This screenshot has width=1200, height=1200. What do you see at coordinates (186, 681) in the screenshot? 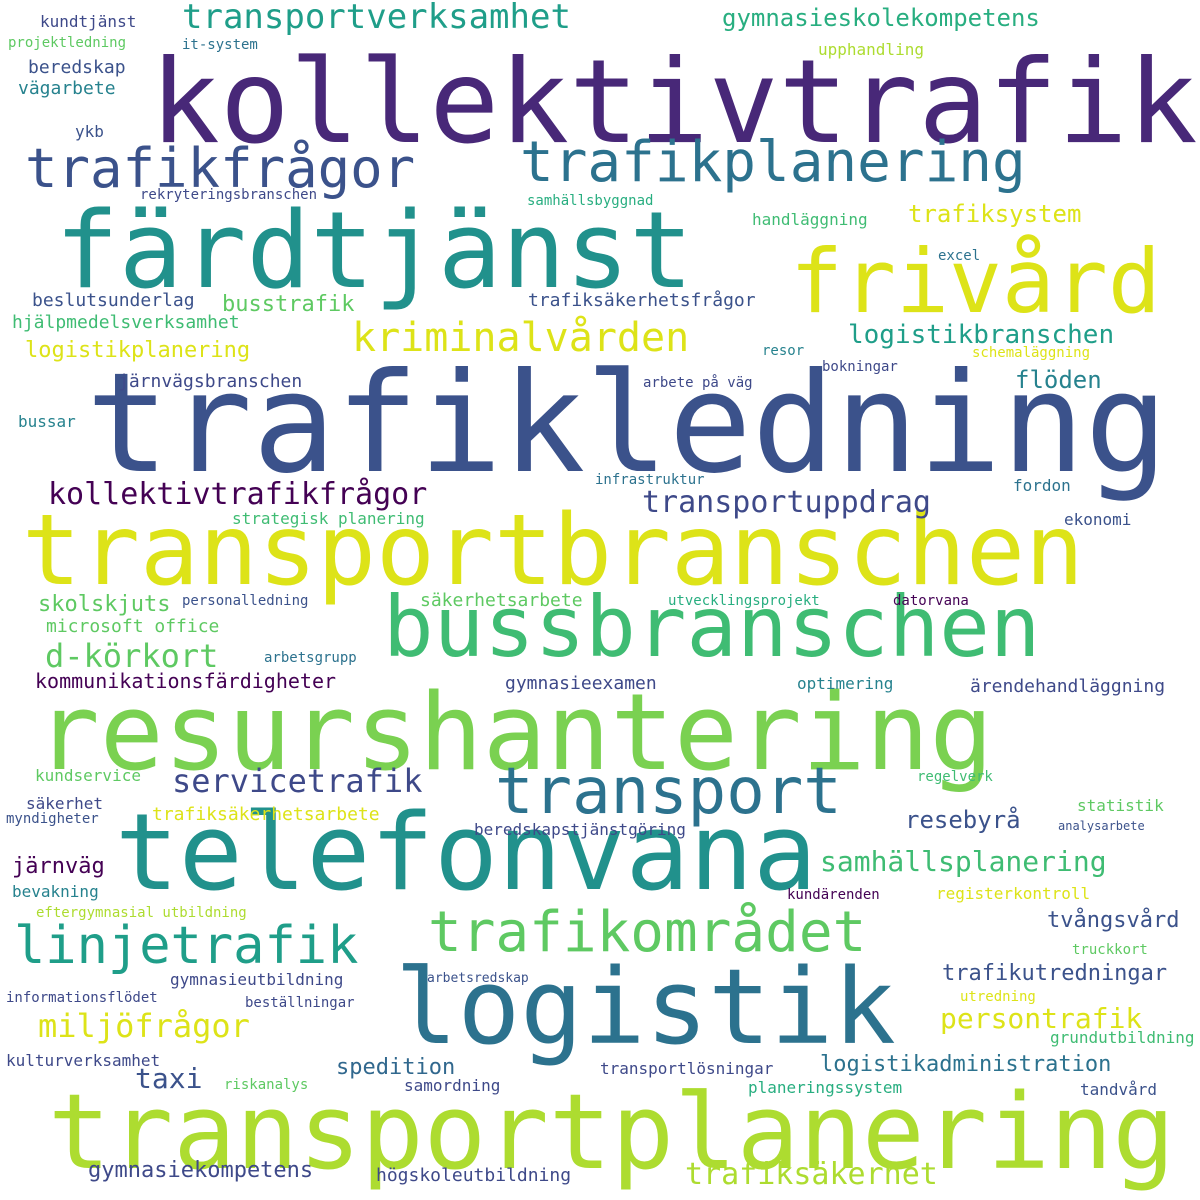
I see `word: kommunikationsfärdigheter` at bounding box center [186, 681].